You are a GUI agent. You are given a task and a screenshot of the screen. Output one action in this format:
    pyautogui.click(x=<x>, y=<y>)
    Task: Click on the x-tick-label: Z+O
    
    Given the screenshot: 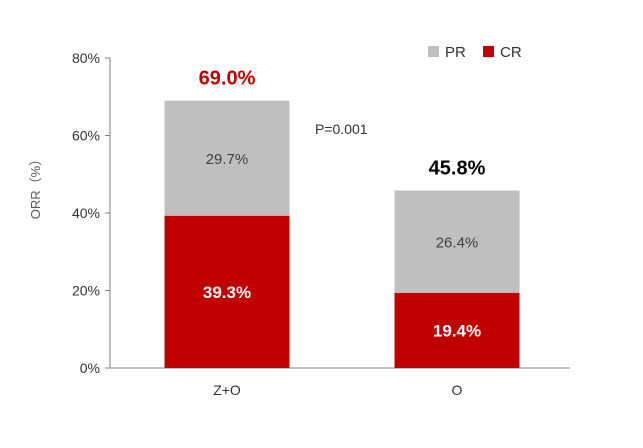 What is the action you would take?
    pyautogui.click(x=227, y=390)
    